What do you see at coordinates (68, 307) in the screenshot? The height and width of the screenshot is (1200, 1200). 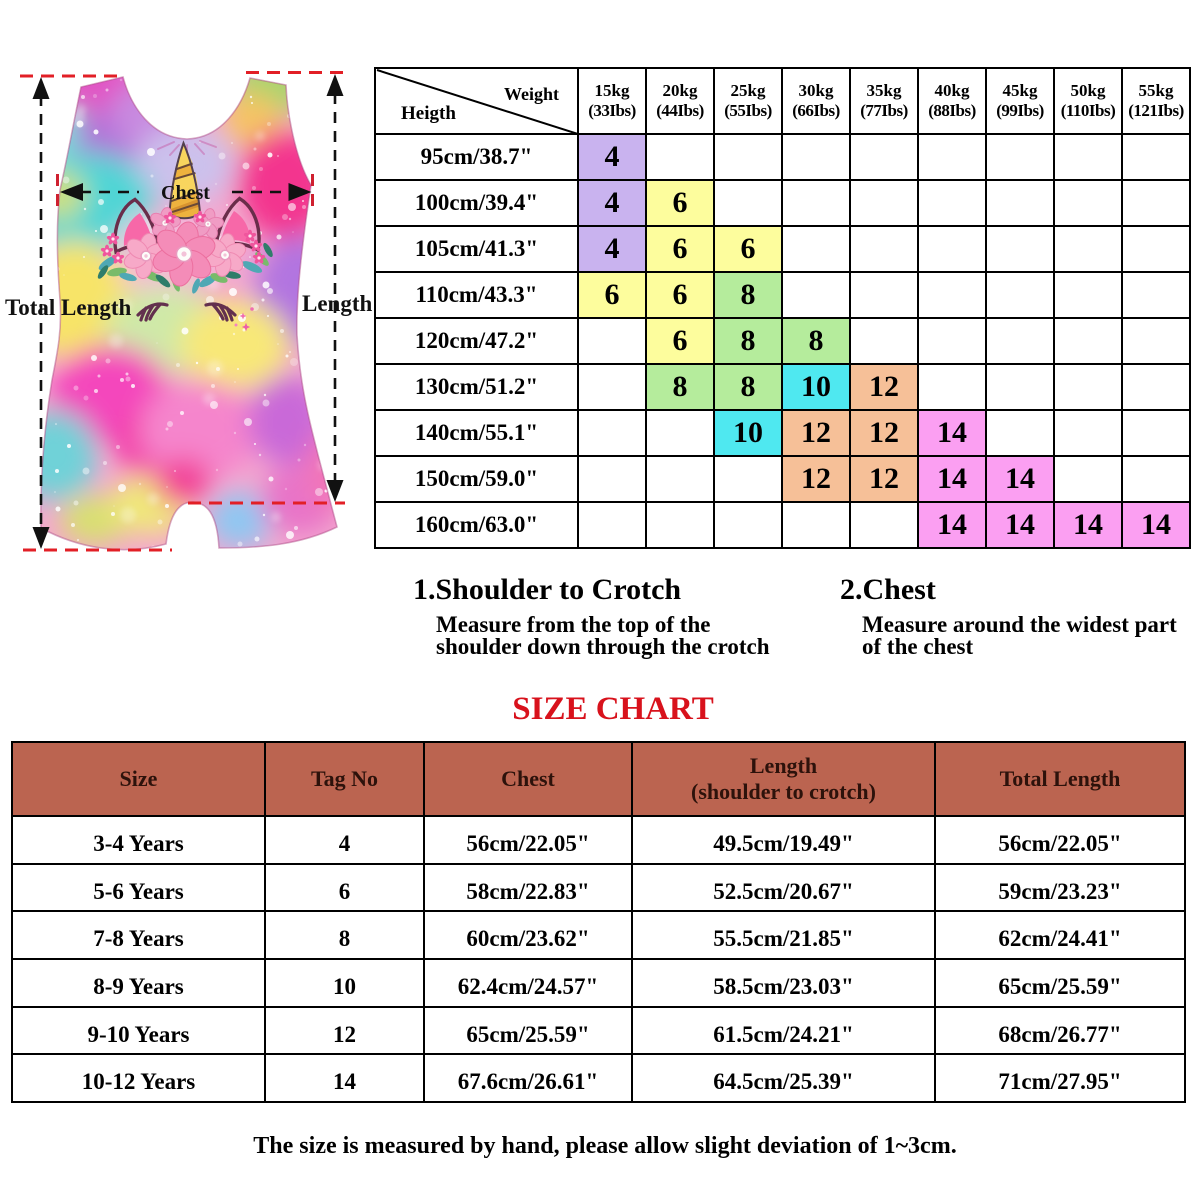 I see `svg-text: Total Length` at bounding box center [68, 307].